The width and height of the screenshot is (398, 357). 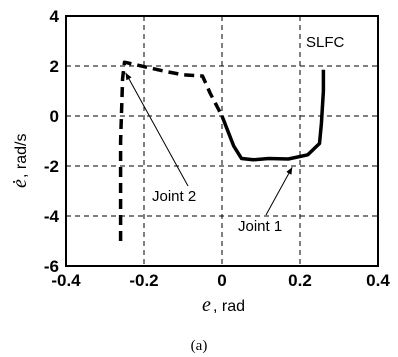 What do you see at coordinates (66, 280) in the screenshot?
I see `x-tick-label: -0.4` at bounding box center [66, 280].